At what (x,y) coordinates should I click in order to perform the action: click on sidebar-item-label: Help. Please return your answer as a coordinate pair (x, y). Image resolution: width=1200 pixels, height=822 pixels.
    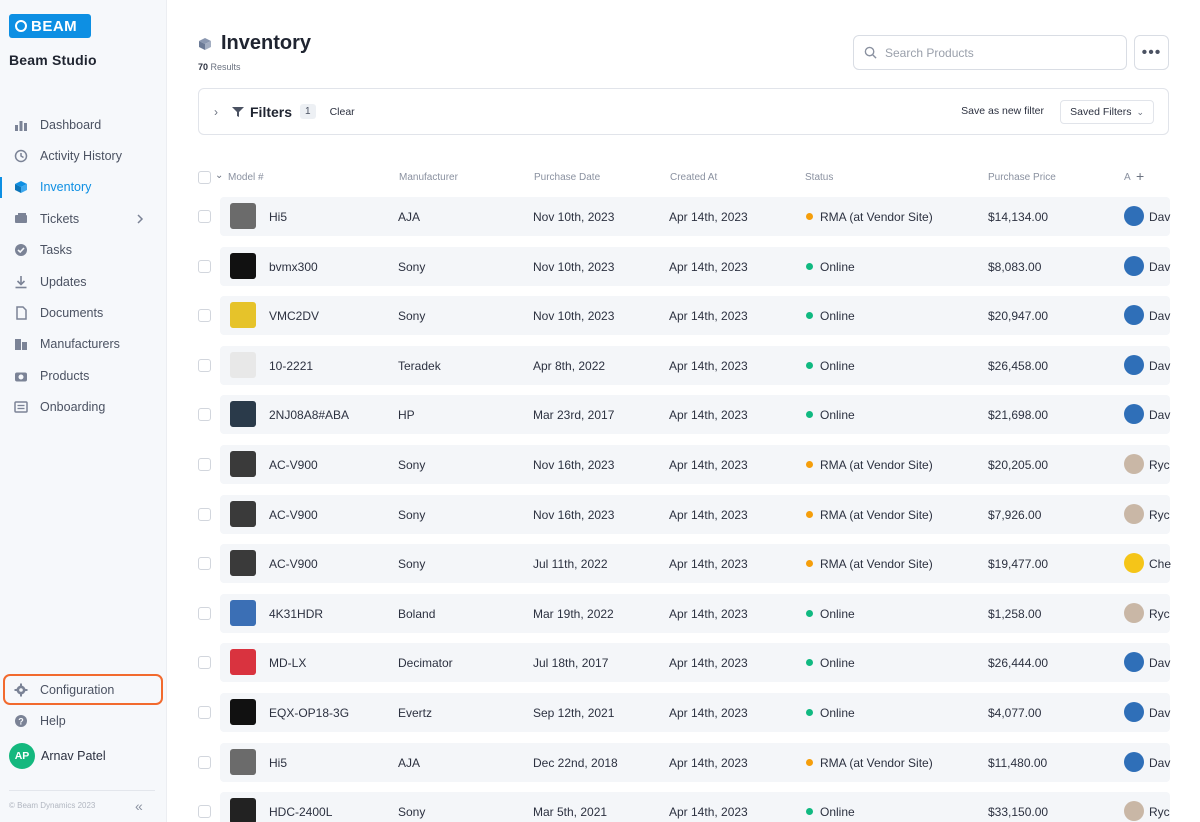
    Looking at the image, I should click on (53, 720).